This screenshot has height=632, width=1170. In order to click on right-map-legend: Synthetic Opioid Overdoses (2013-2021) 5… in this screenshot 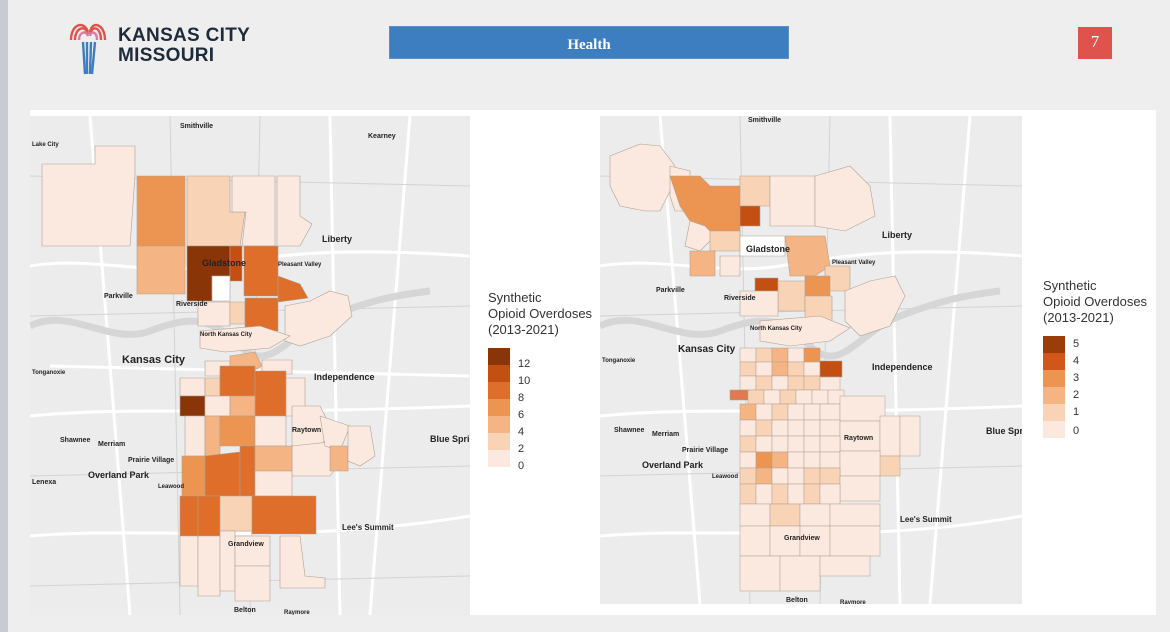, I will do `click(1095, 359)`.